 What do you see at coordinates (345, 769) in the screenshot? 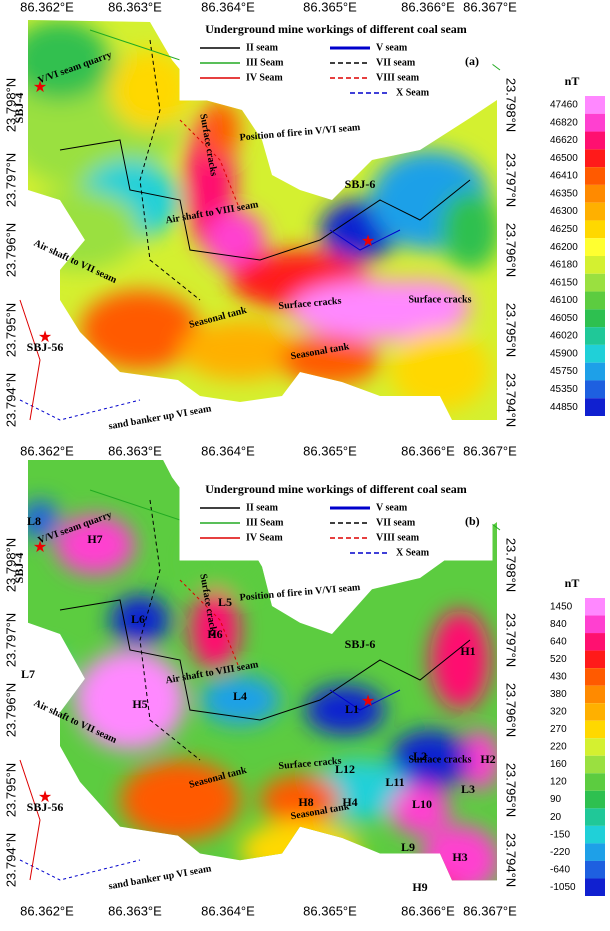
I see `anomaly-label: L12` at bounding box center [345, 769].